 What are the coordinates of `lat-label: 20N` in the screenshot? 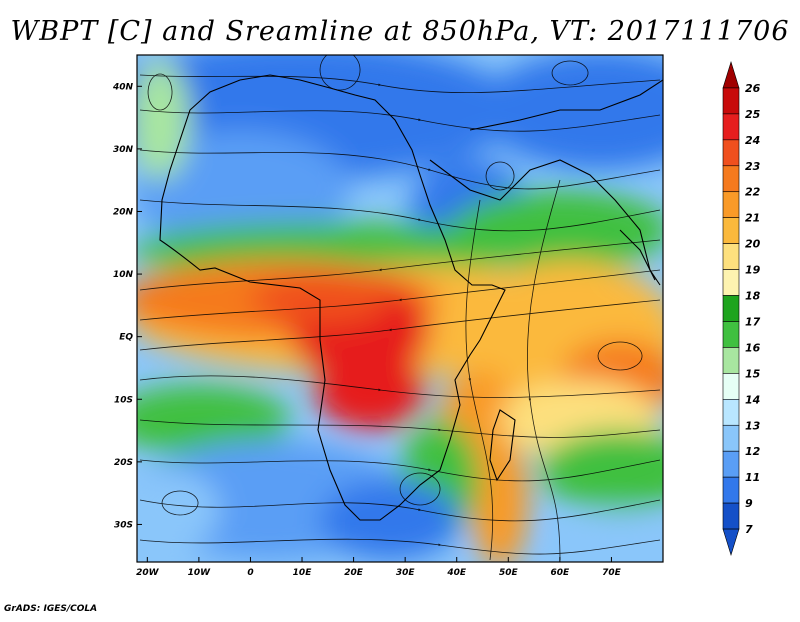 It's located at (123, 212).